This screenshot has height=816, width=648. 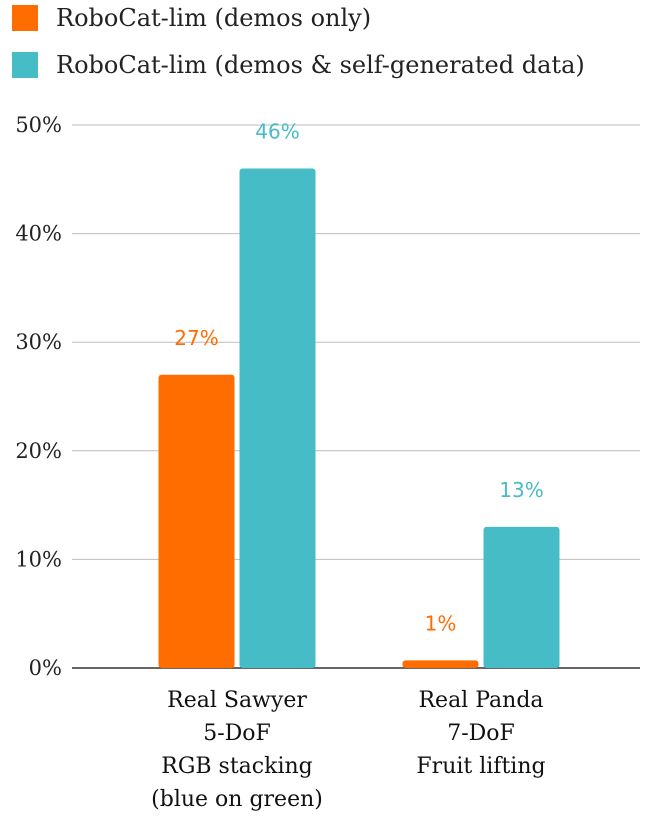 I want to click on y-tick-label: 20%, so click(x=38, y=451).